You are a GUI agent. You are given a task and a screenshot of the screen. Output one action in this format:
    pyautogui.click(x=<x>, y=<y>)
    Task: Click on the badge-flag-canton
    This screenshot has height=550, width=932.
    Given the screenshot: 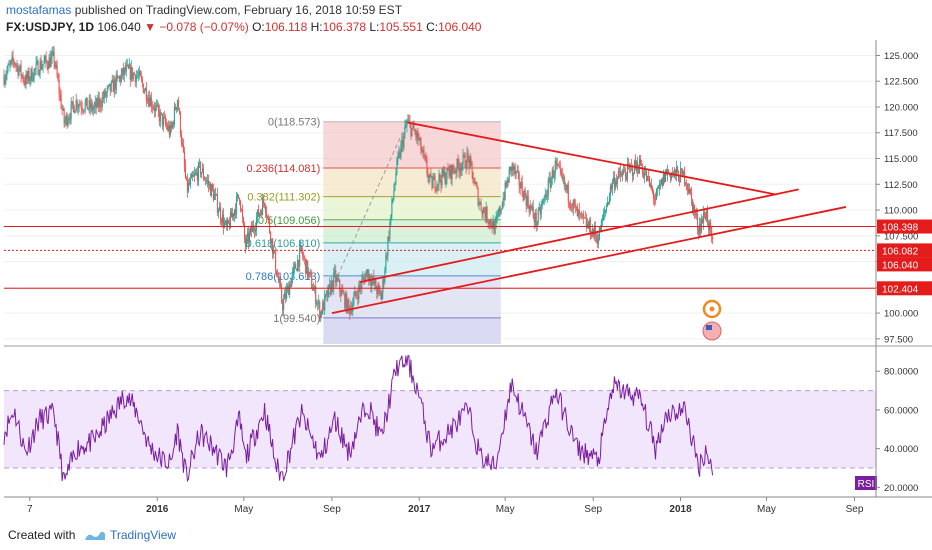 What is the action you would take?
    pyautogui.click(x=709, y=327)
    